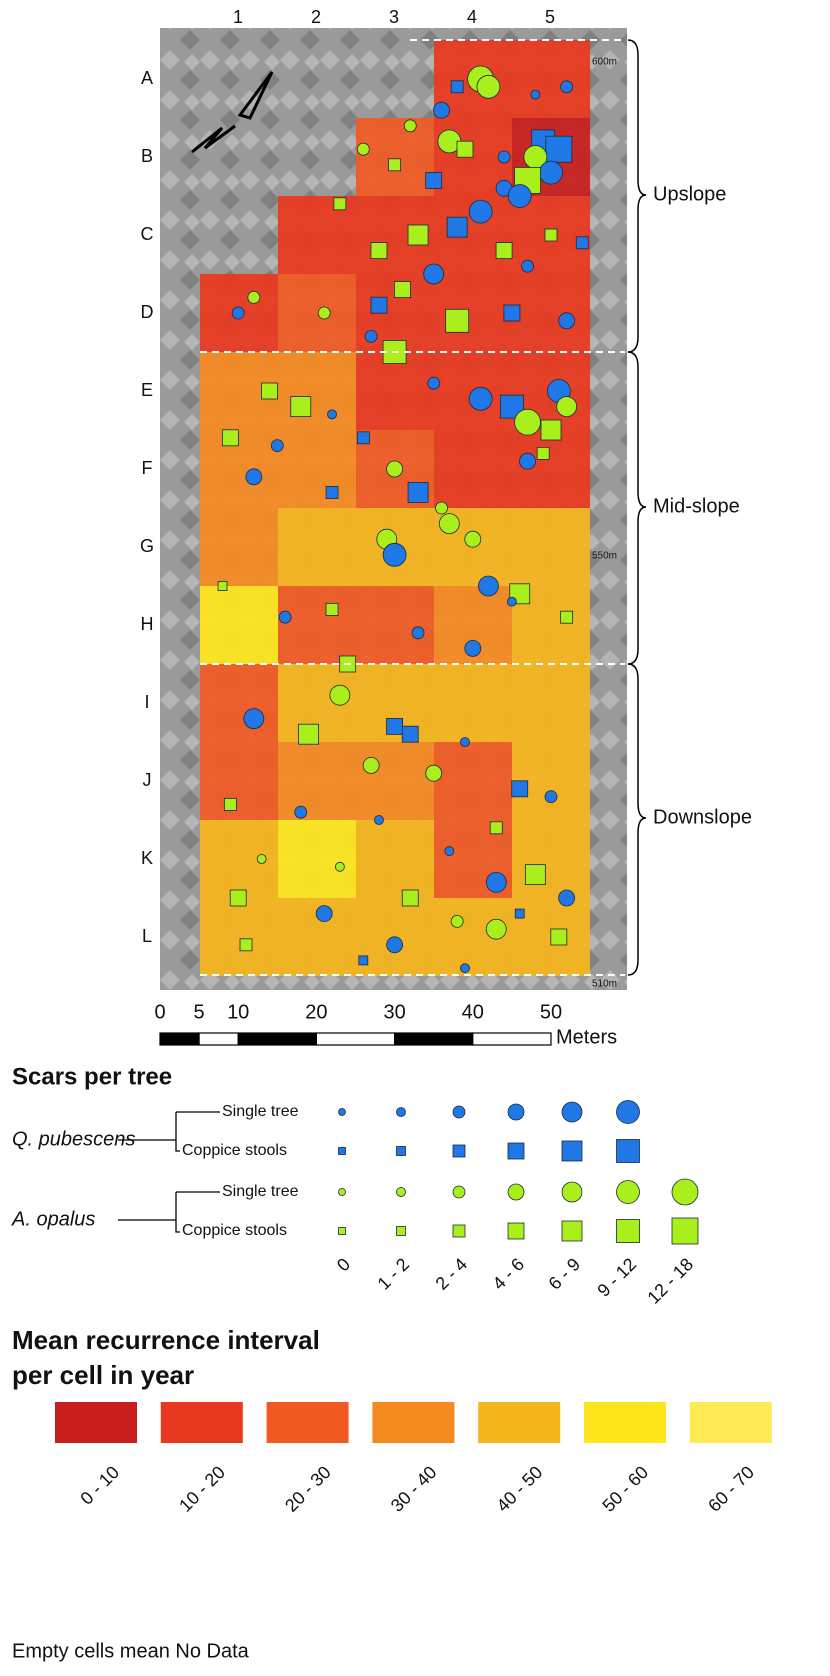 The height and width of the screenshot is (1676, 830). Describe the element at coordinates (316, 17) in the screenshot. I see `column-label: 2` at that location.